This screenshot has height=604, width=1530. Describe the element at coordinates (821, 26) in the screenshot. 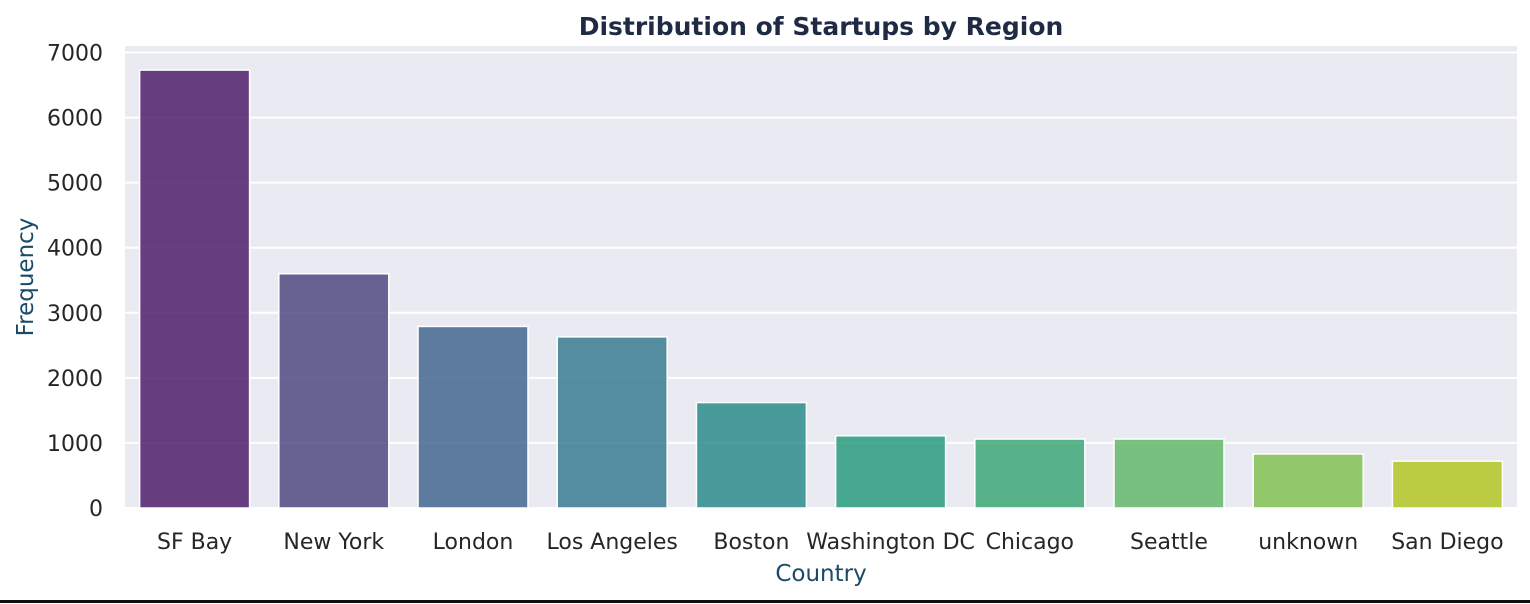

I see `chart-title: Distribution of Startups by Region` at that location.